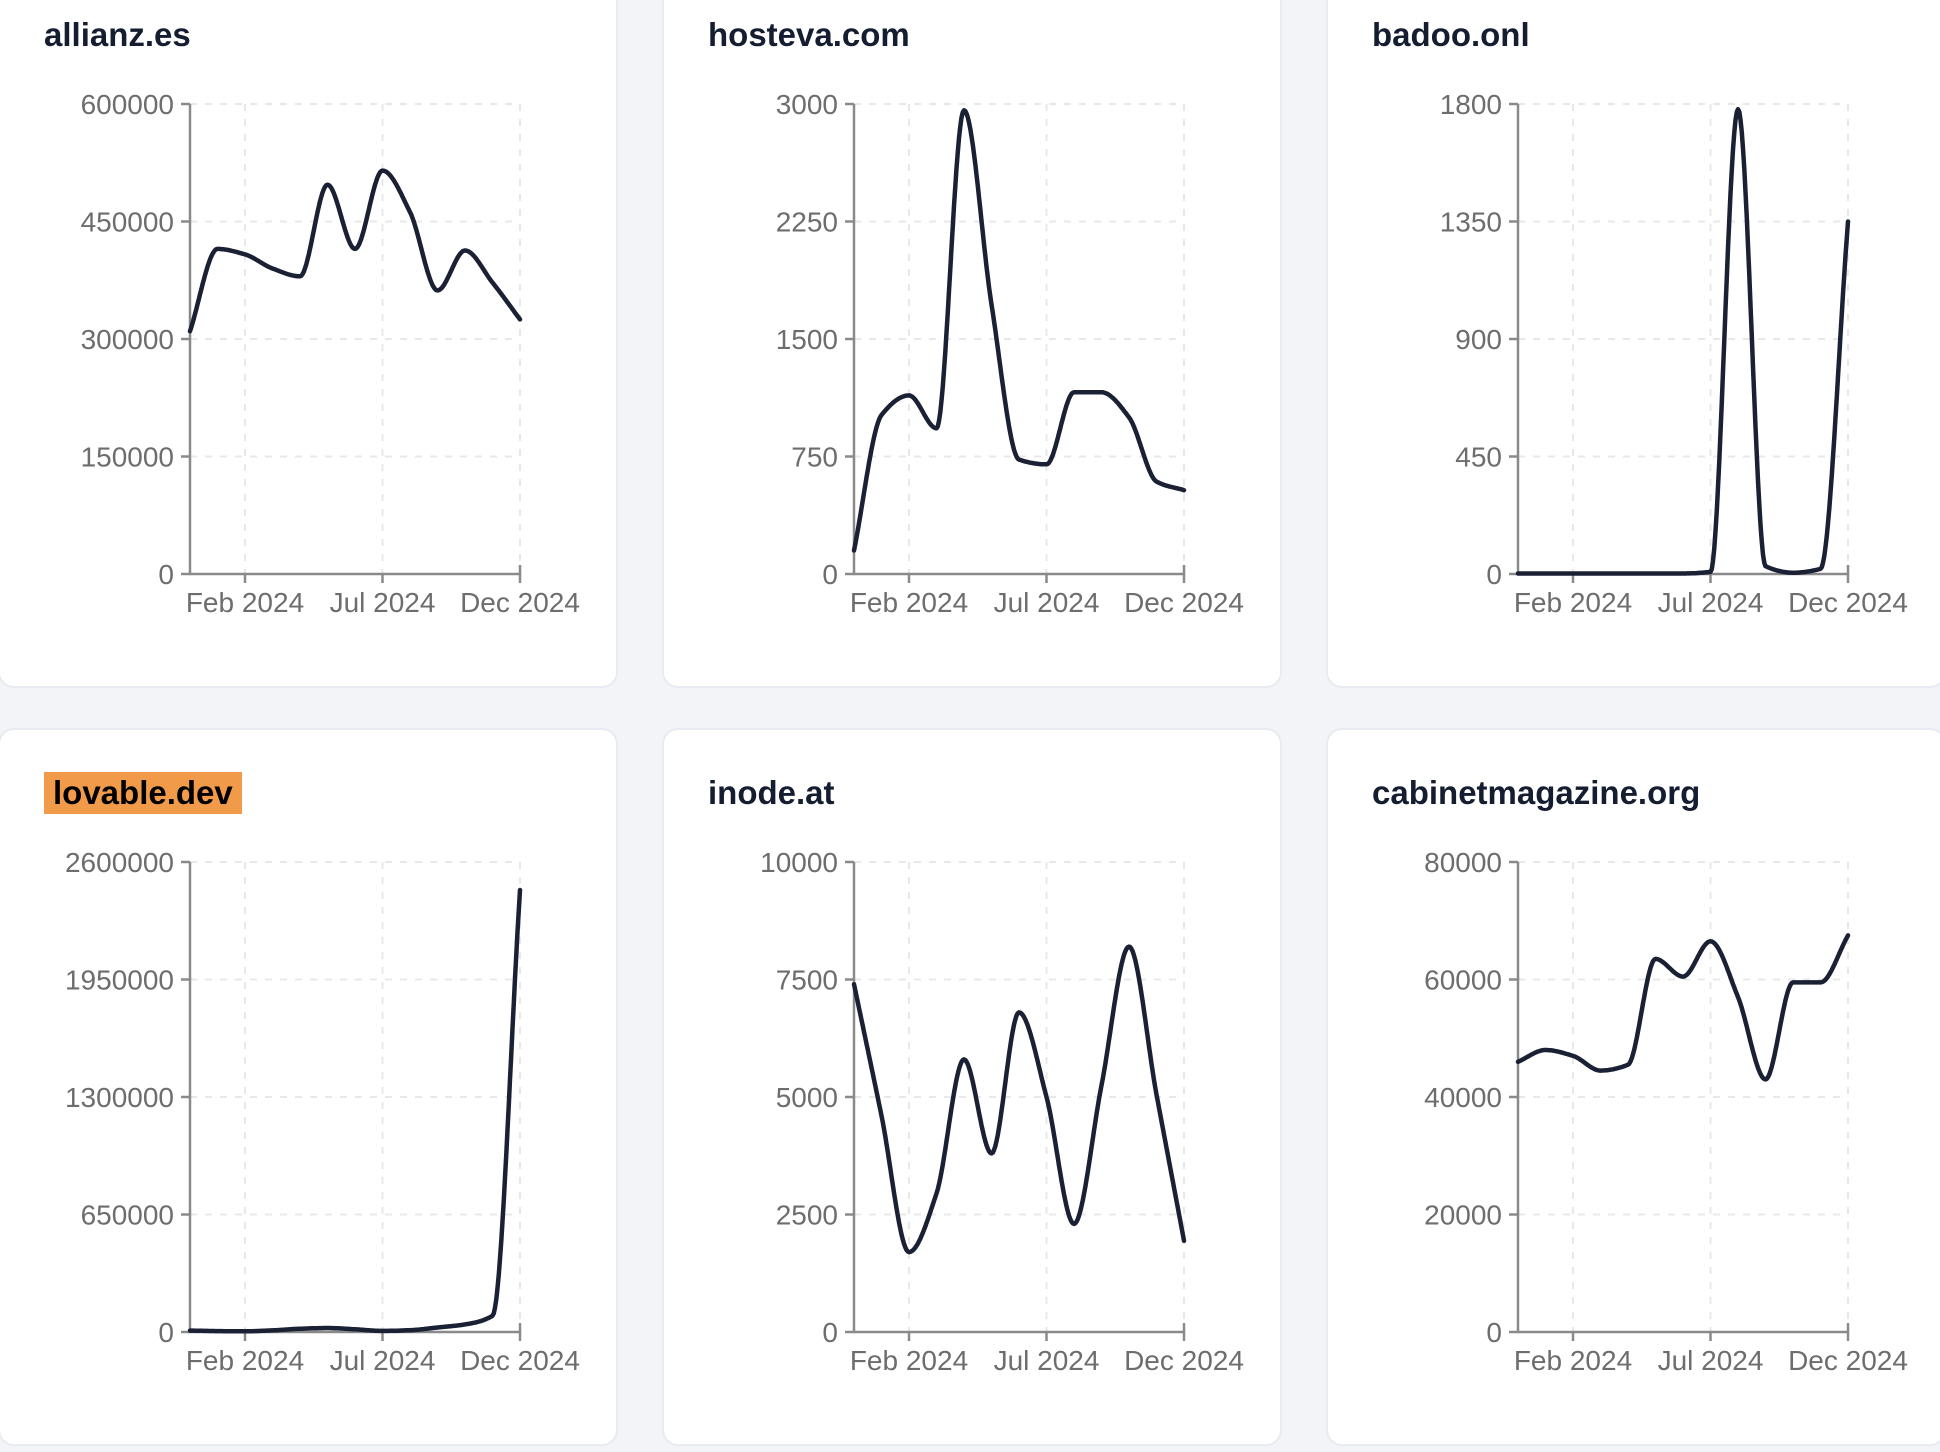 This screenshot has width=1940, height=1452. Describe the element at coordinates (119, 862) in the screenshot. I see `y-tick-label: 2600000` at that location.